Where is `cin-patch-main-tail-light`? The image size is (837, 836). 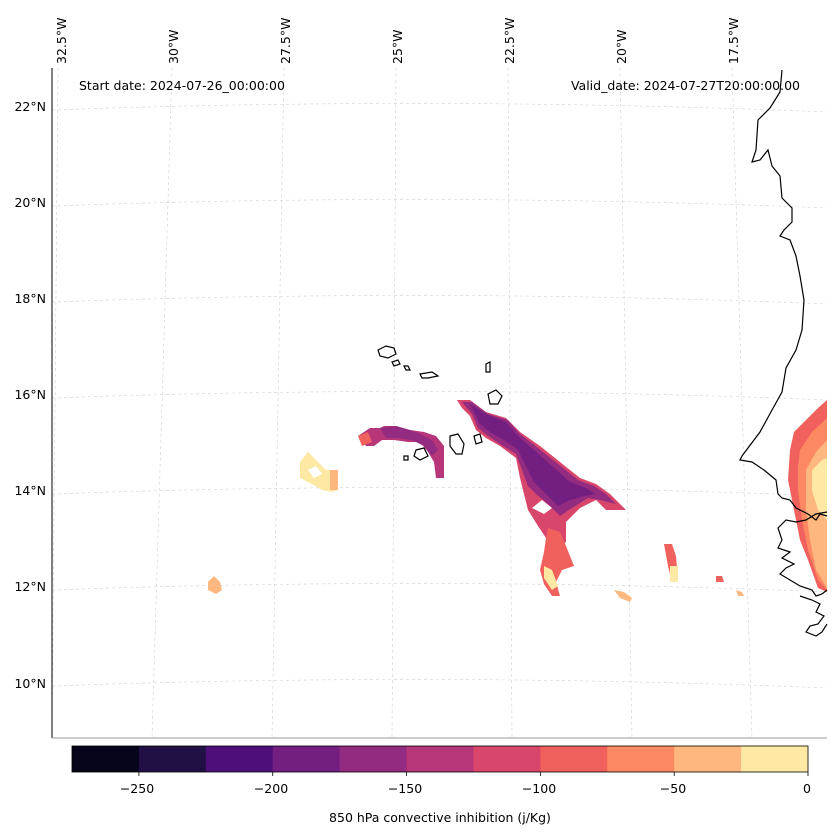 cin-patch-main-tail-light is located at coordinates (551, 578).